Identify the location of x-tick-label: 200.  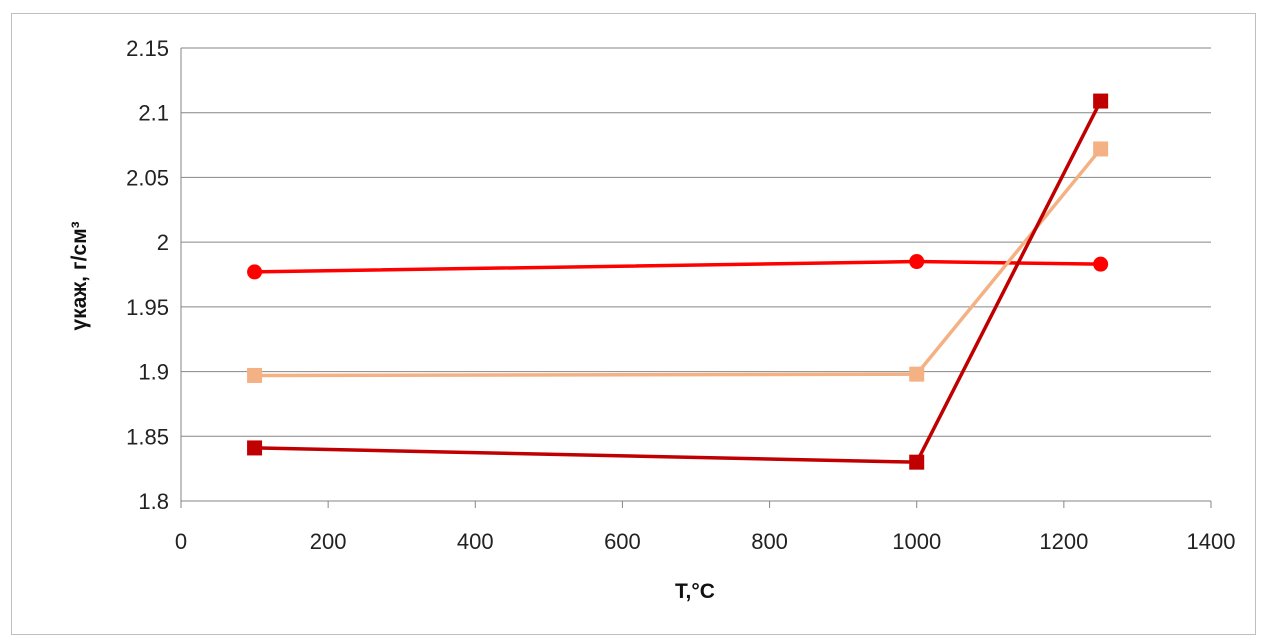
(328, 541).